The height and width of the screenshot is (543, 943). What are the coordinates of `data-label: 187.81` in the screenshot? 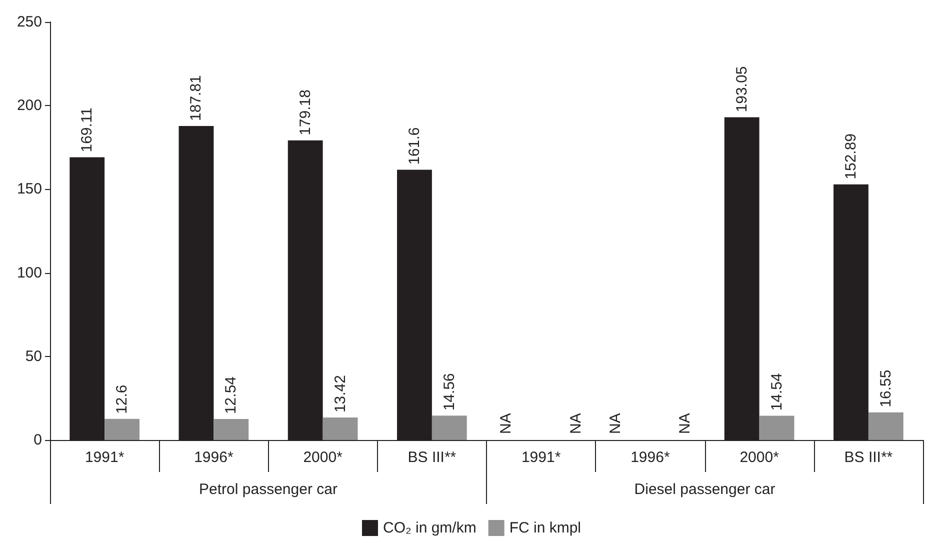 It's located at (196, 98).